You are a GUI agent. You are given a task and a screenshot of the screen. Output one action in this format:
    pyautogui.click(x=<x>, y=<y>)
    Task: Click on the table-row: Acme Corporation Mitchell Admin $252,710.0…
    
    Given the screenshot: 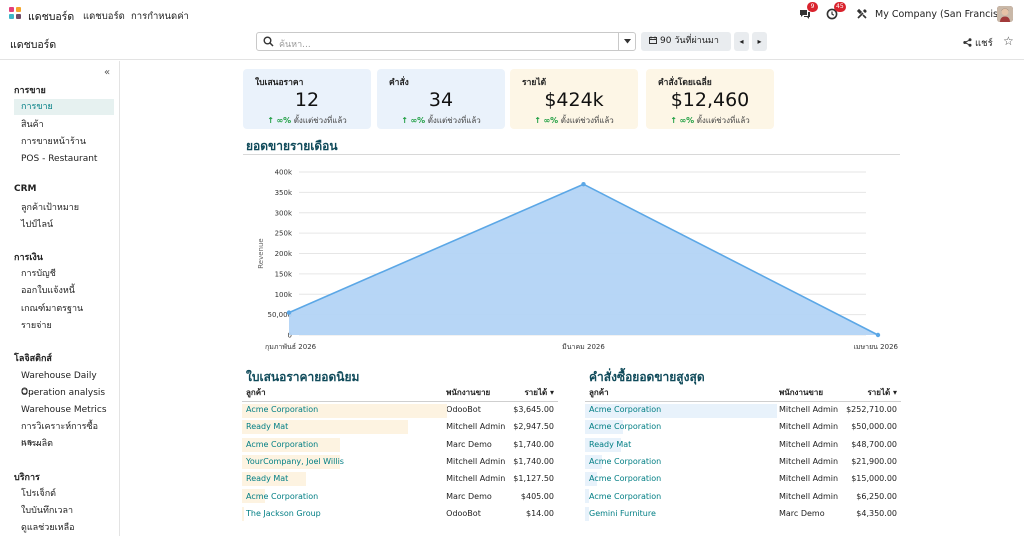 What is the action you would take?
    pyautogui.click(x=743, y=409)
    